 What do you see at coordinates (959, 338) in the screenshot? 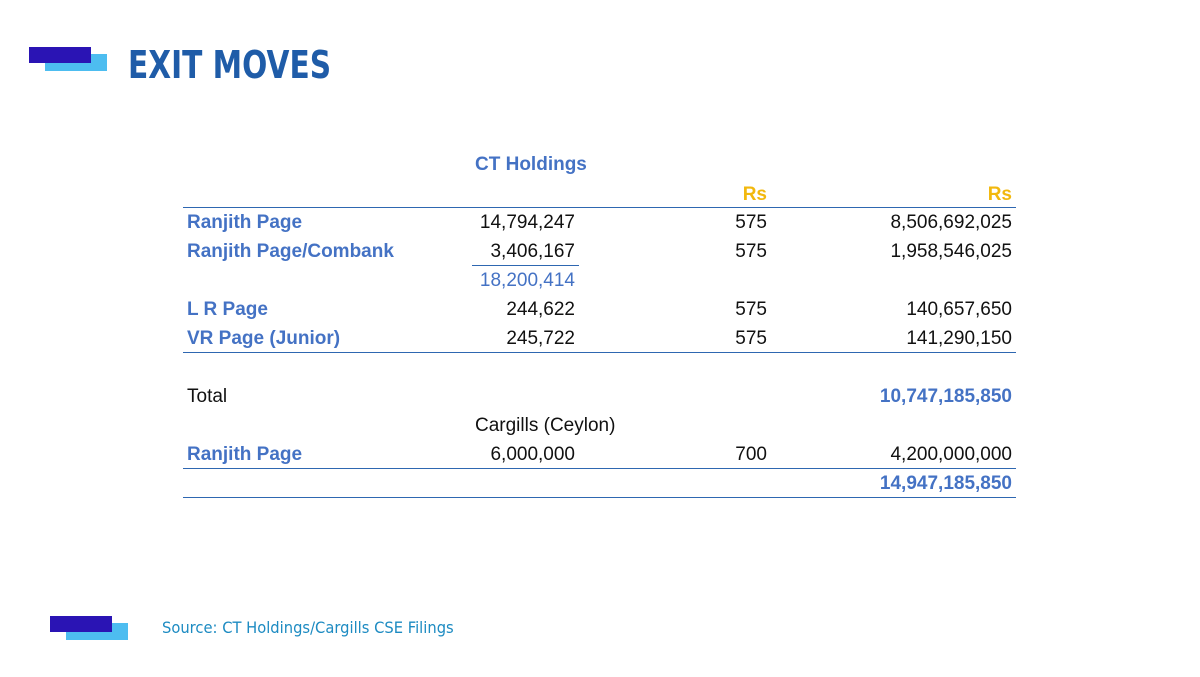
I see `row-value: 141,290,150` at bounding box center [959, 338].